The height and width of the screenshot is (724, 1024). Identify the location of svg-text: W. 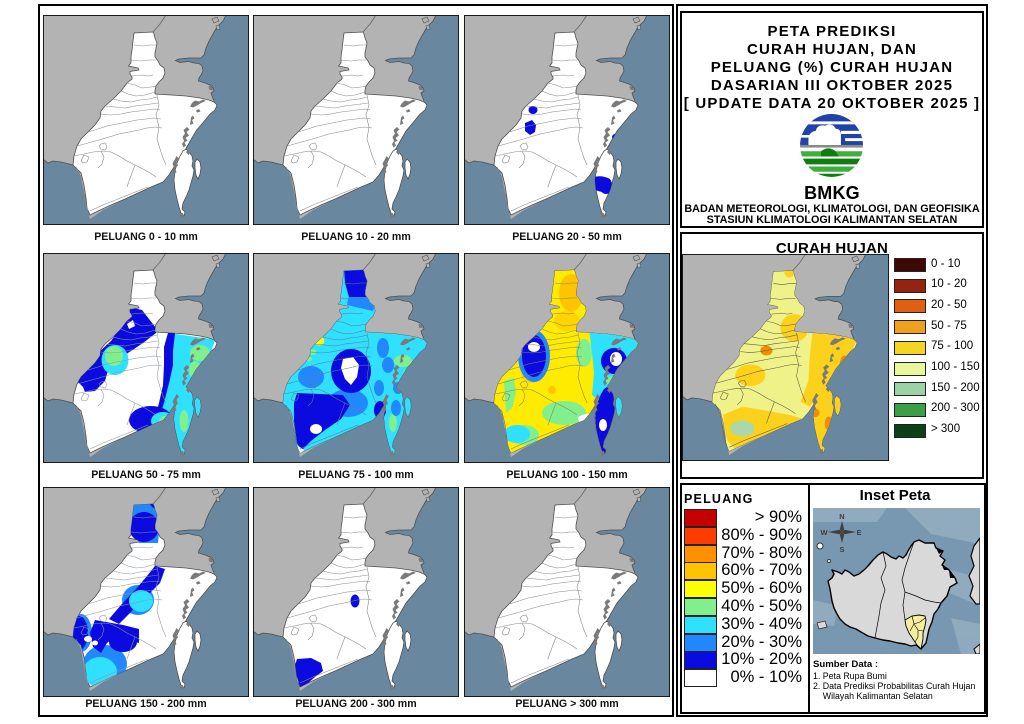
(824, 532).